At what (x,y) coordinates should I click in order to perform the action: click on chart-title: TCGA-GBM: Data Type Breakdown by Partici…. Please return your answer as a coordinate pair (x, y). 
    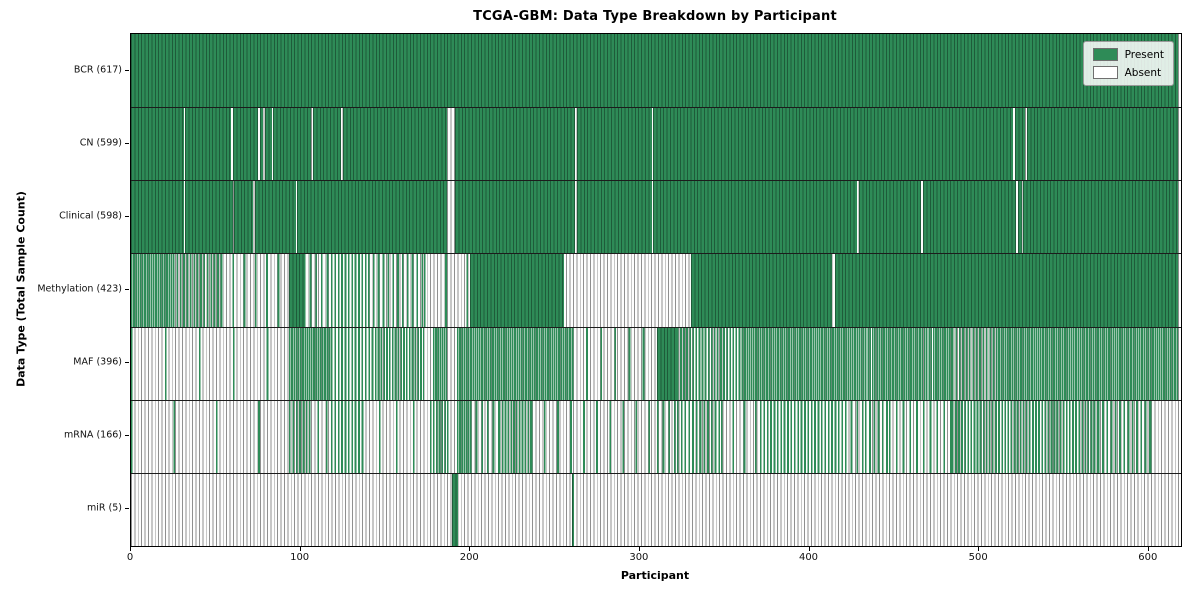
    Looking at the image, I should click on (655, 16).